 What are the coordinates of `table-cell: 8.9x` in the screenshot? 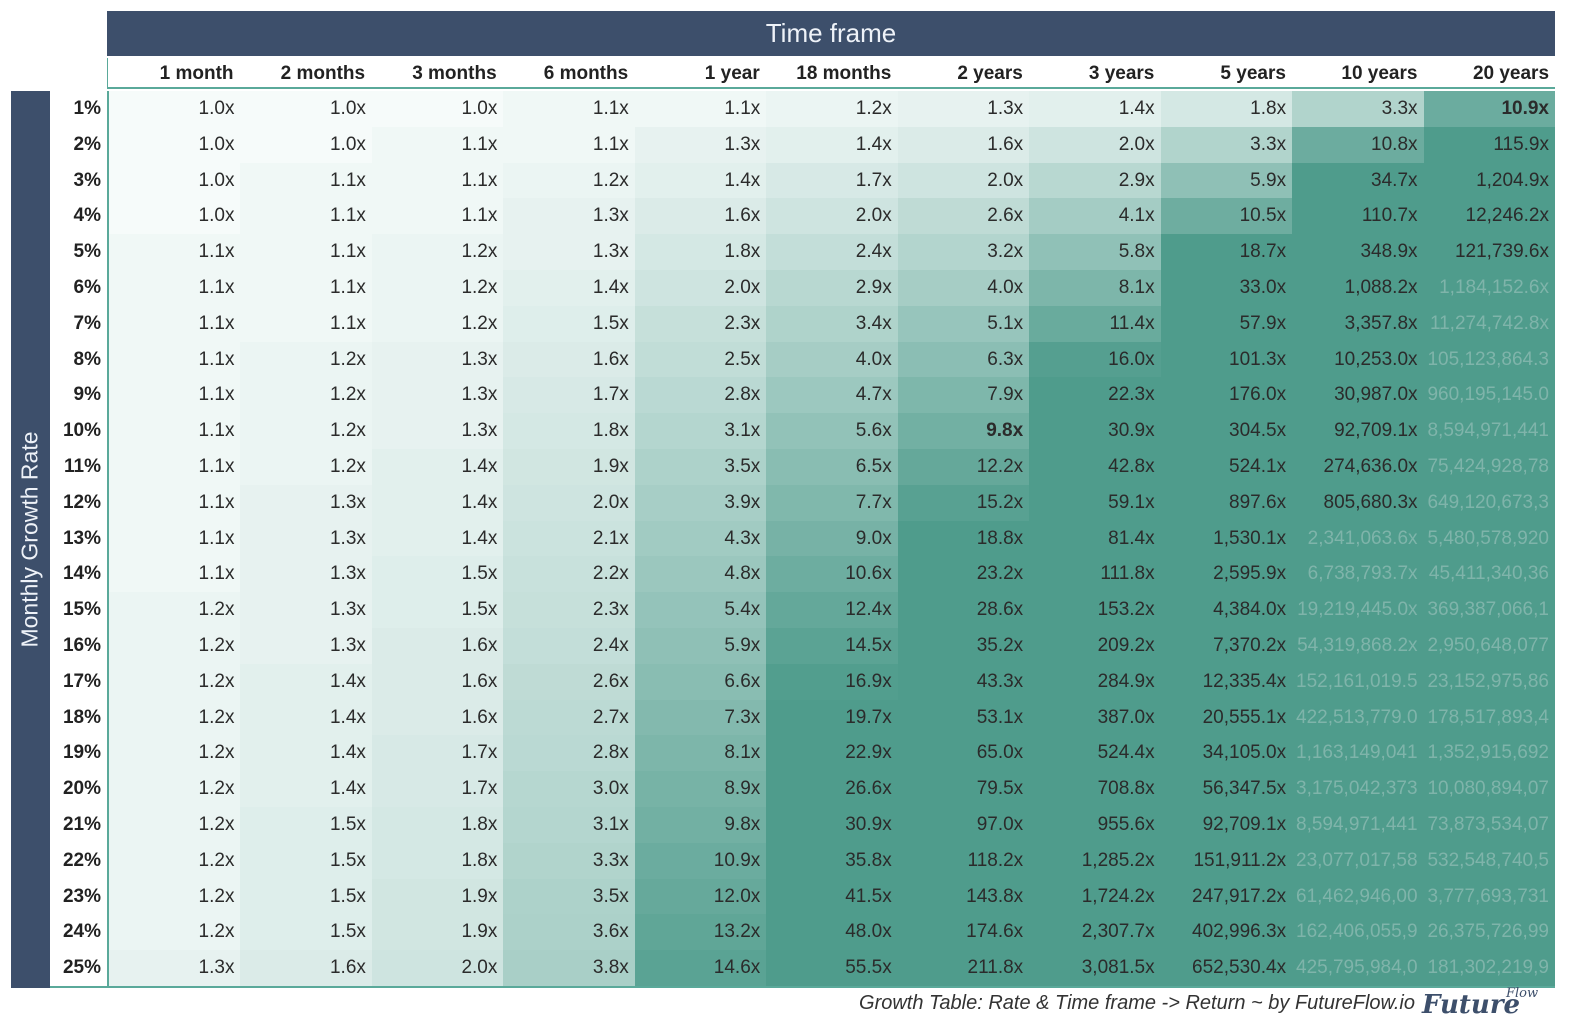 It's located at (700, 789).